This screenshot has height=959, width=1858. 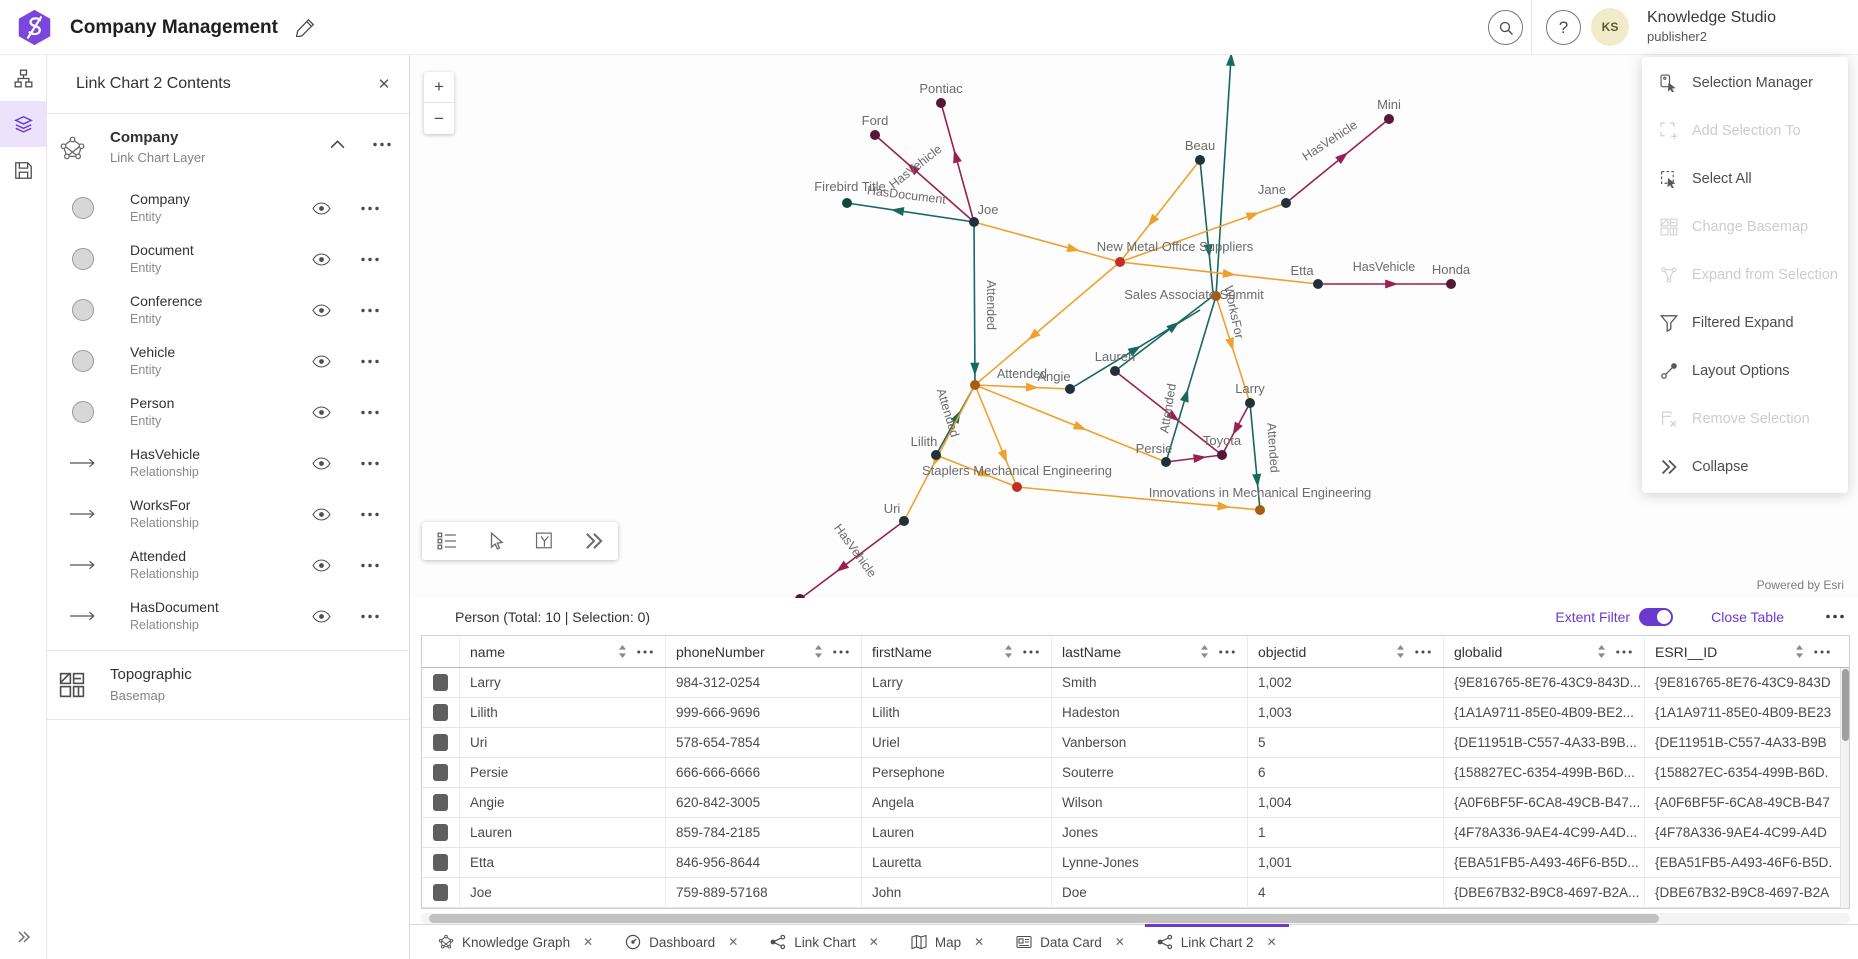 What do you see at coordinates (305, 27) in the screenshot?
I see `edit-title-icon` at bounding box center [305, 27].